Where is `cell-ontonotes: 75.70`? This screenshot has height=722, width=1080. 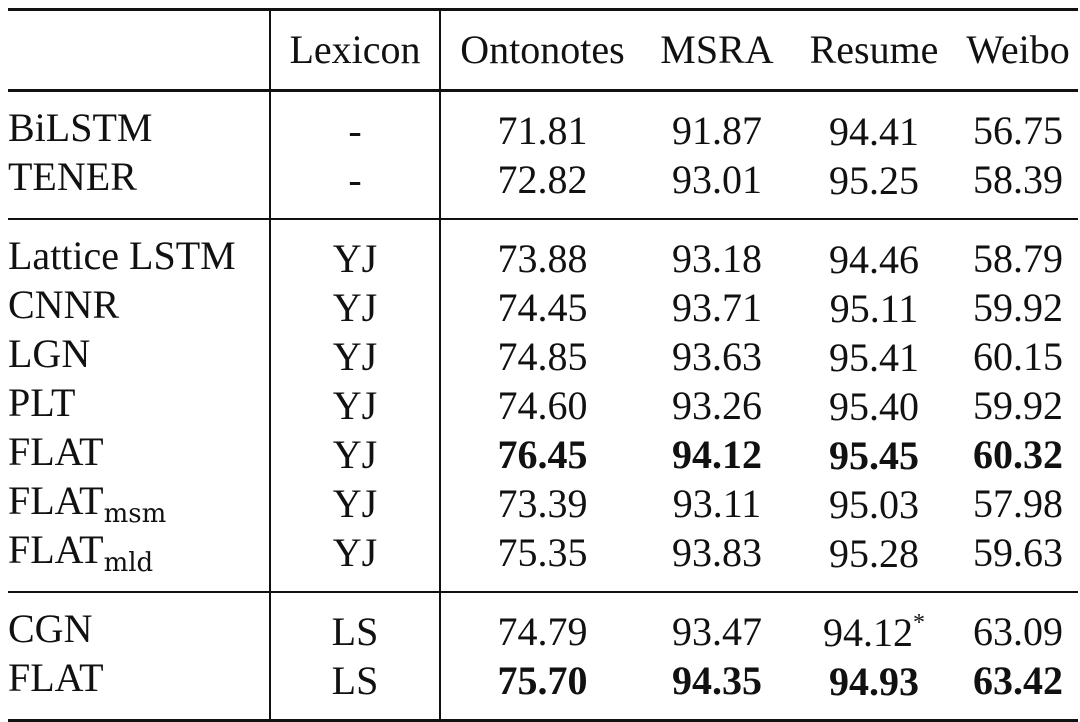
cell-ontonotes: 75.70 is located at coordinates (542, 689).